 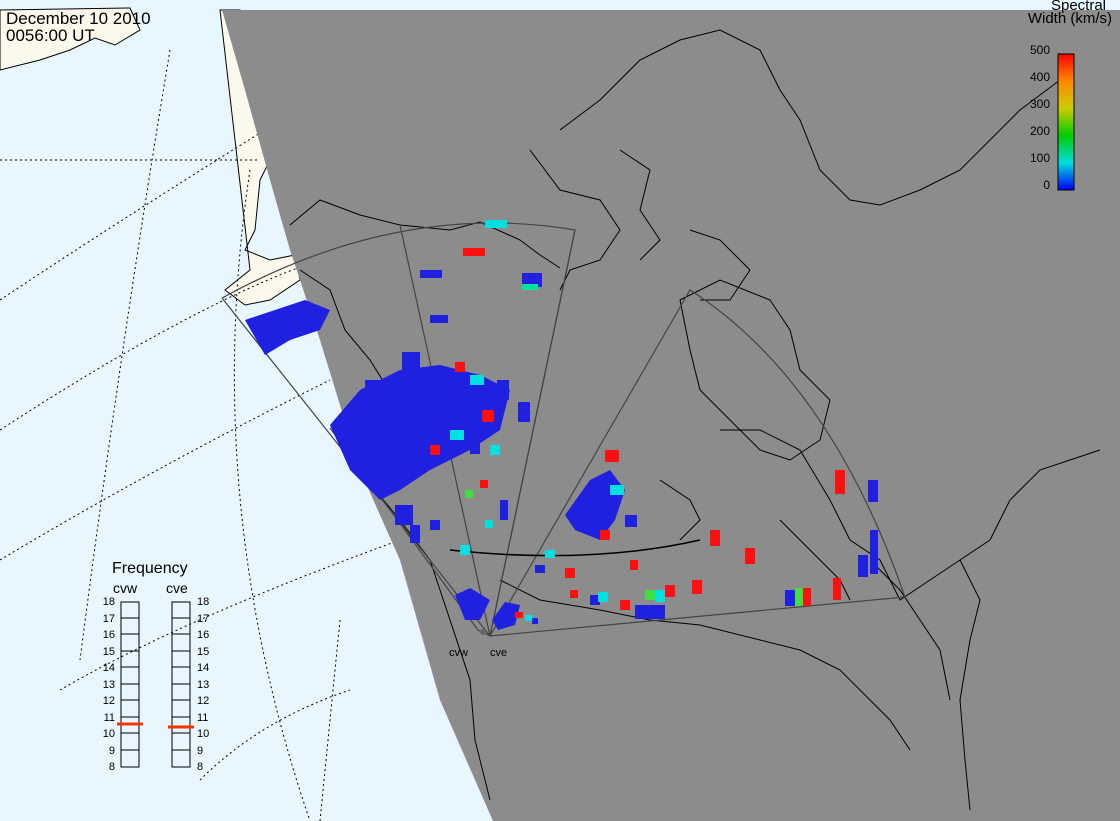 What do you see at coordinates (203, 684) in the screenshot?
I see `frequency-tick-right: 13` at bounding box center [203, 684].